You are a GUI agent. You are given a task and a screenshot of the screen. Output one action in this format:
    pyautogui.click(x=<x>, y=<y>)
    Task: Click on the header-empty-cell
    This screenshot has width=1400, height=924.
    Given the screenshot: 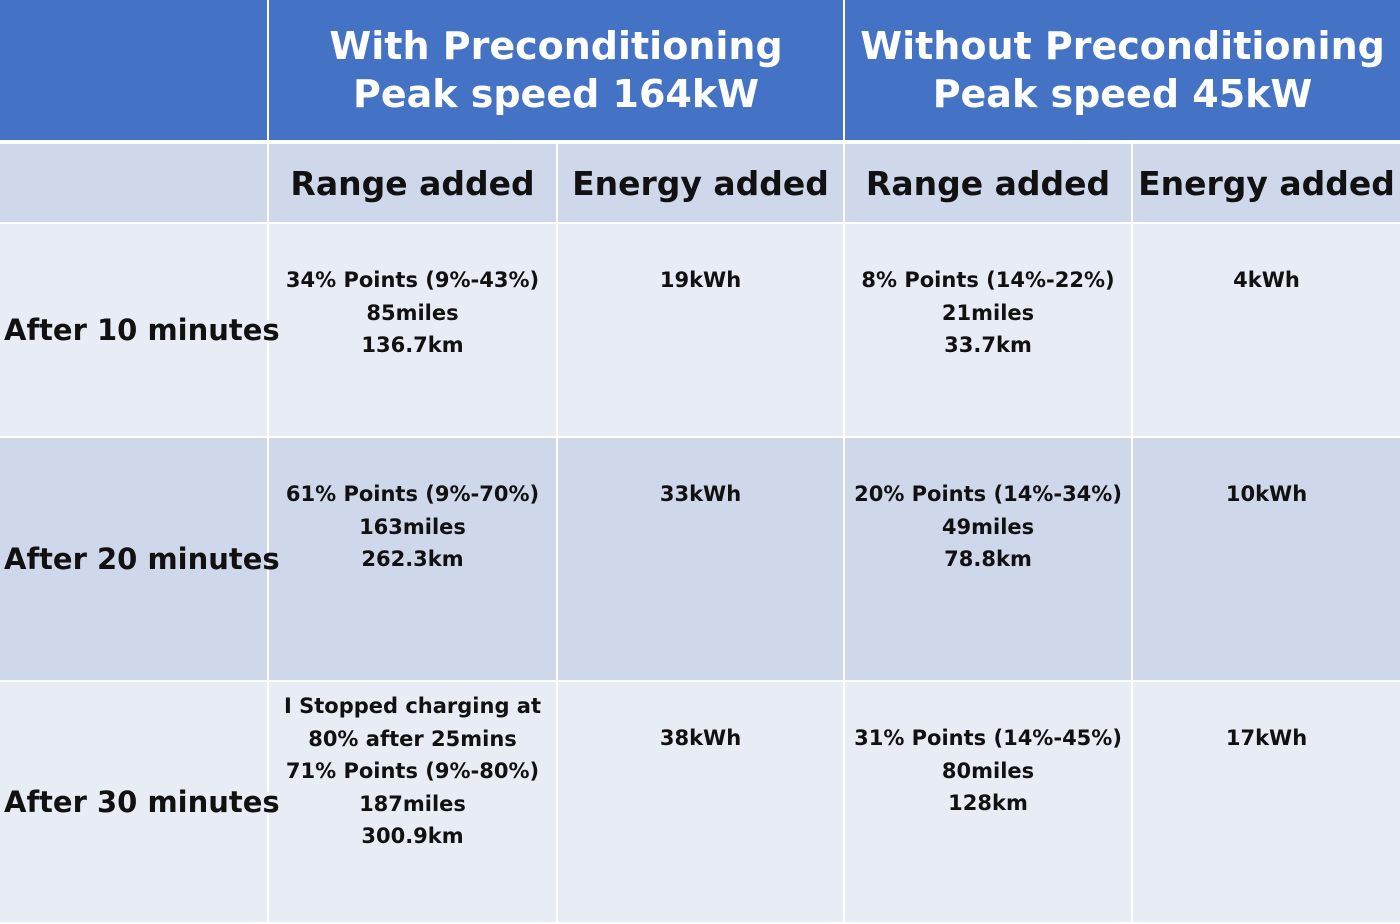 What is the action you would take?
    pyautogui.click(x=134, y=72)
    